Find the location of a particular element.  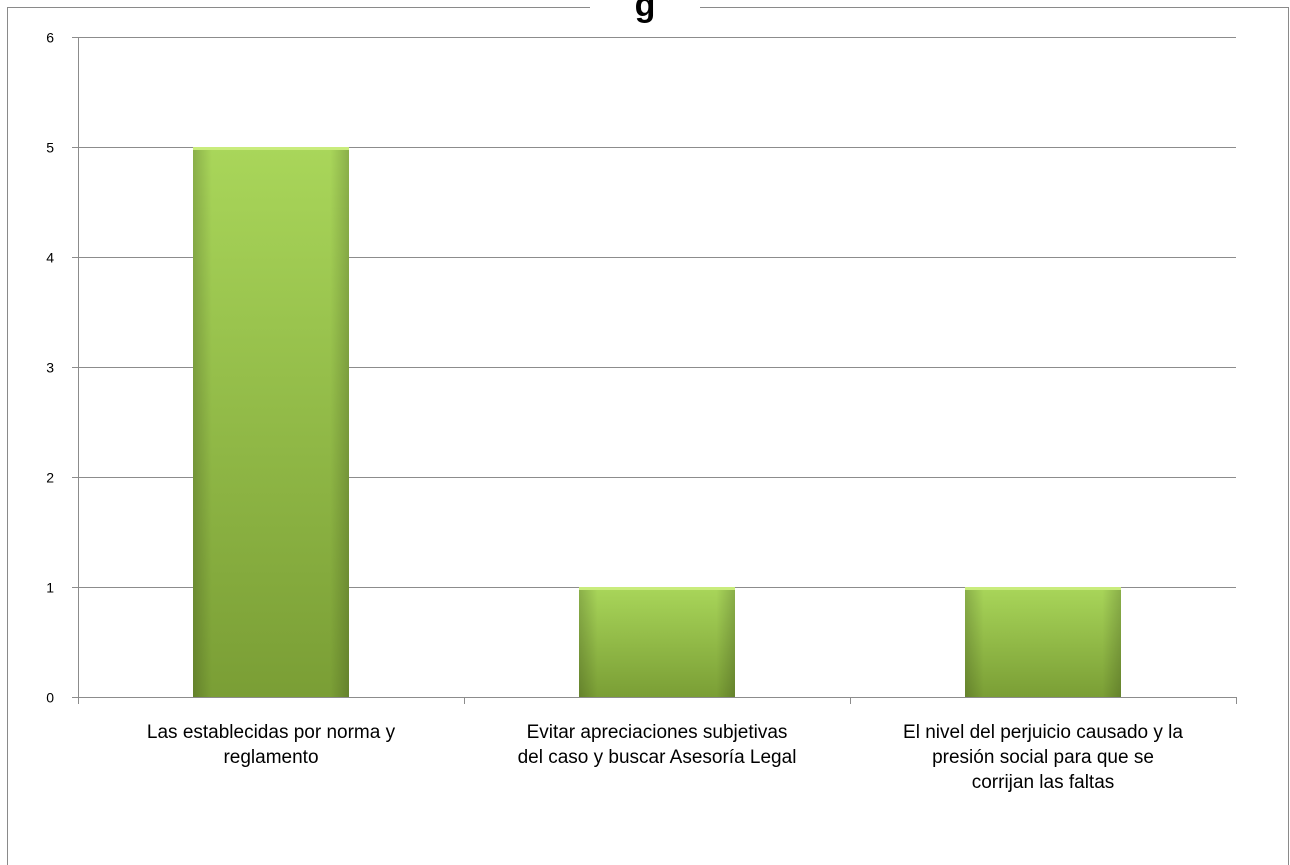

category-label: Evitar apreciaciones subjetivas is located at coordinates (657, 732).